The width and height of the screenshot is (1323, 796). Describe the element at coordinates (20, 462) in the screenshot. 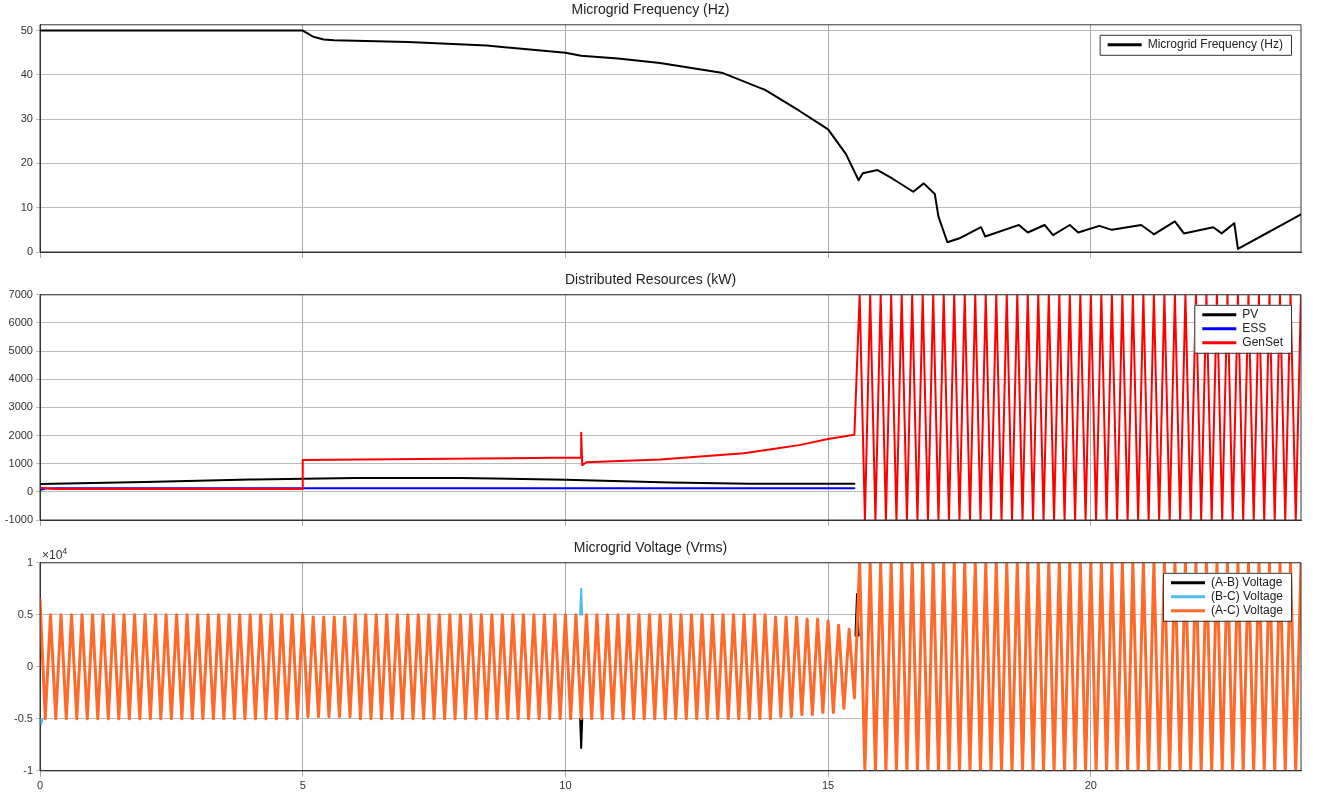

I see `y-tick-label: 1000` at that location.